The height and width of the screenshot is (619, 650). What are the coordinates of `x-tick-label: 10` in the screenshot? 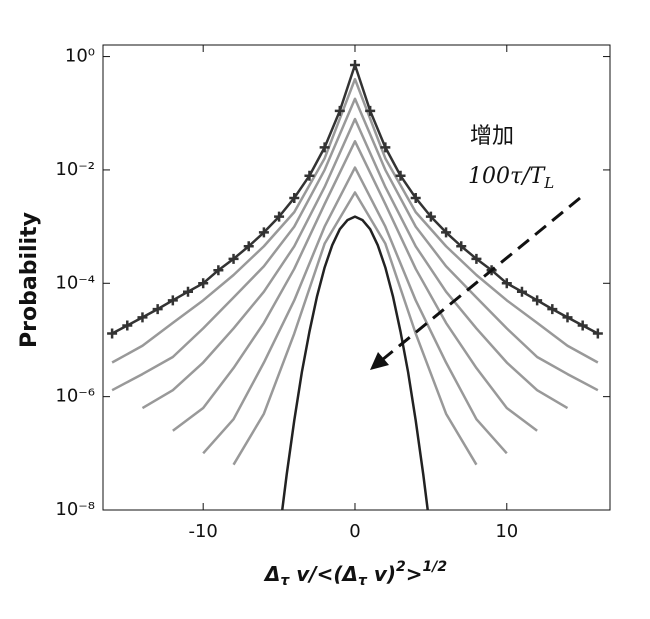 It's located at (506, 531).